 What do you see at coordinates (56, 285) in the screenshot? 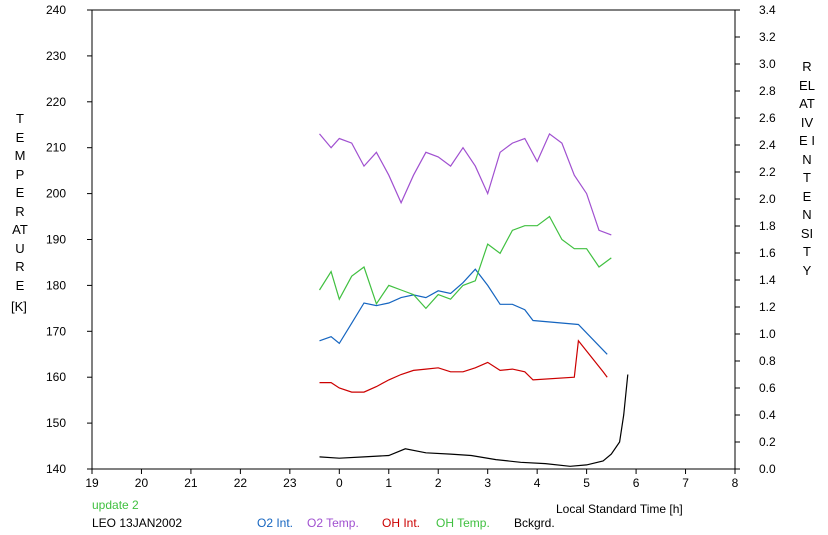
I see `y-left-tick-label: 180` at bounding box center [56, 285].